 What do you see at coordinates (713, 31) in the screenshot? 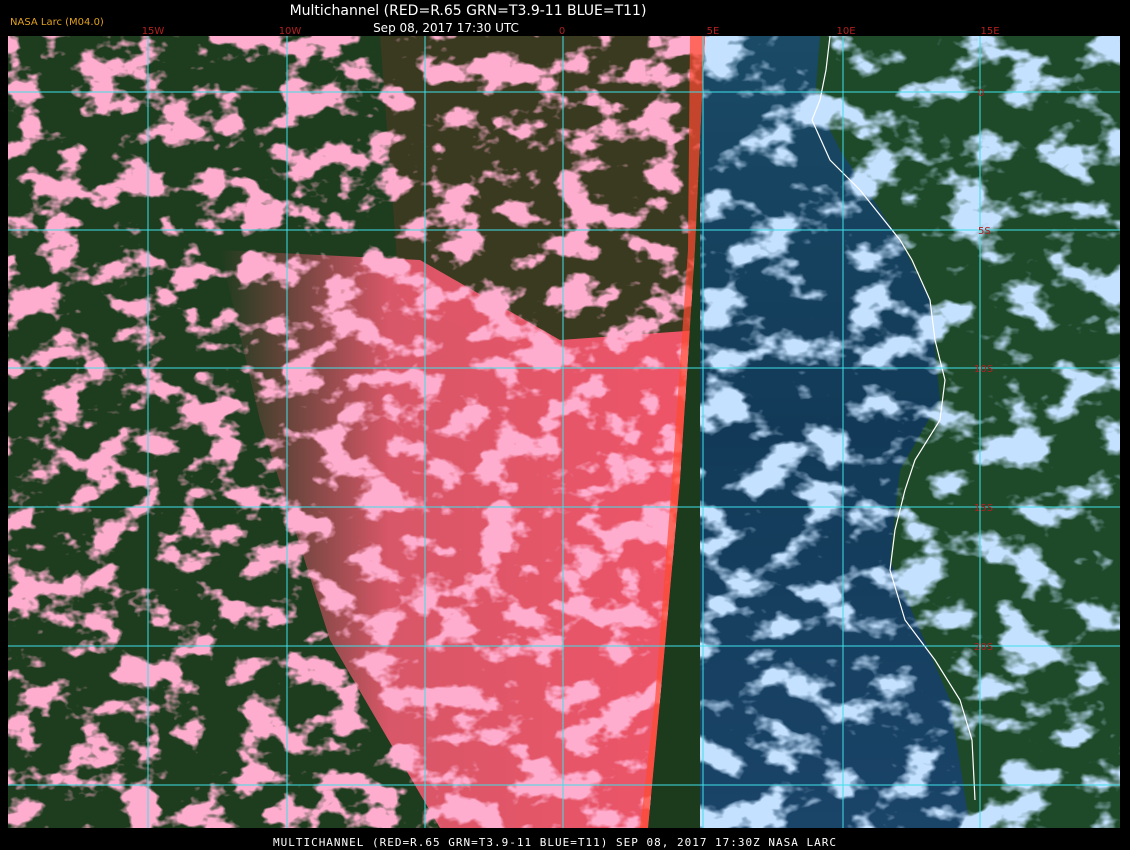
I see `longitude-label: 5E` at bounding box center [713, 31].